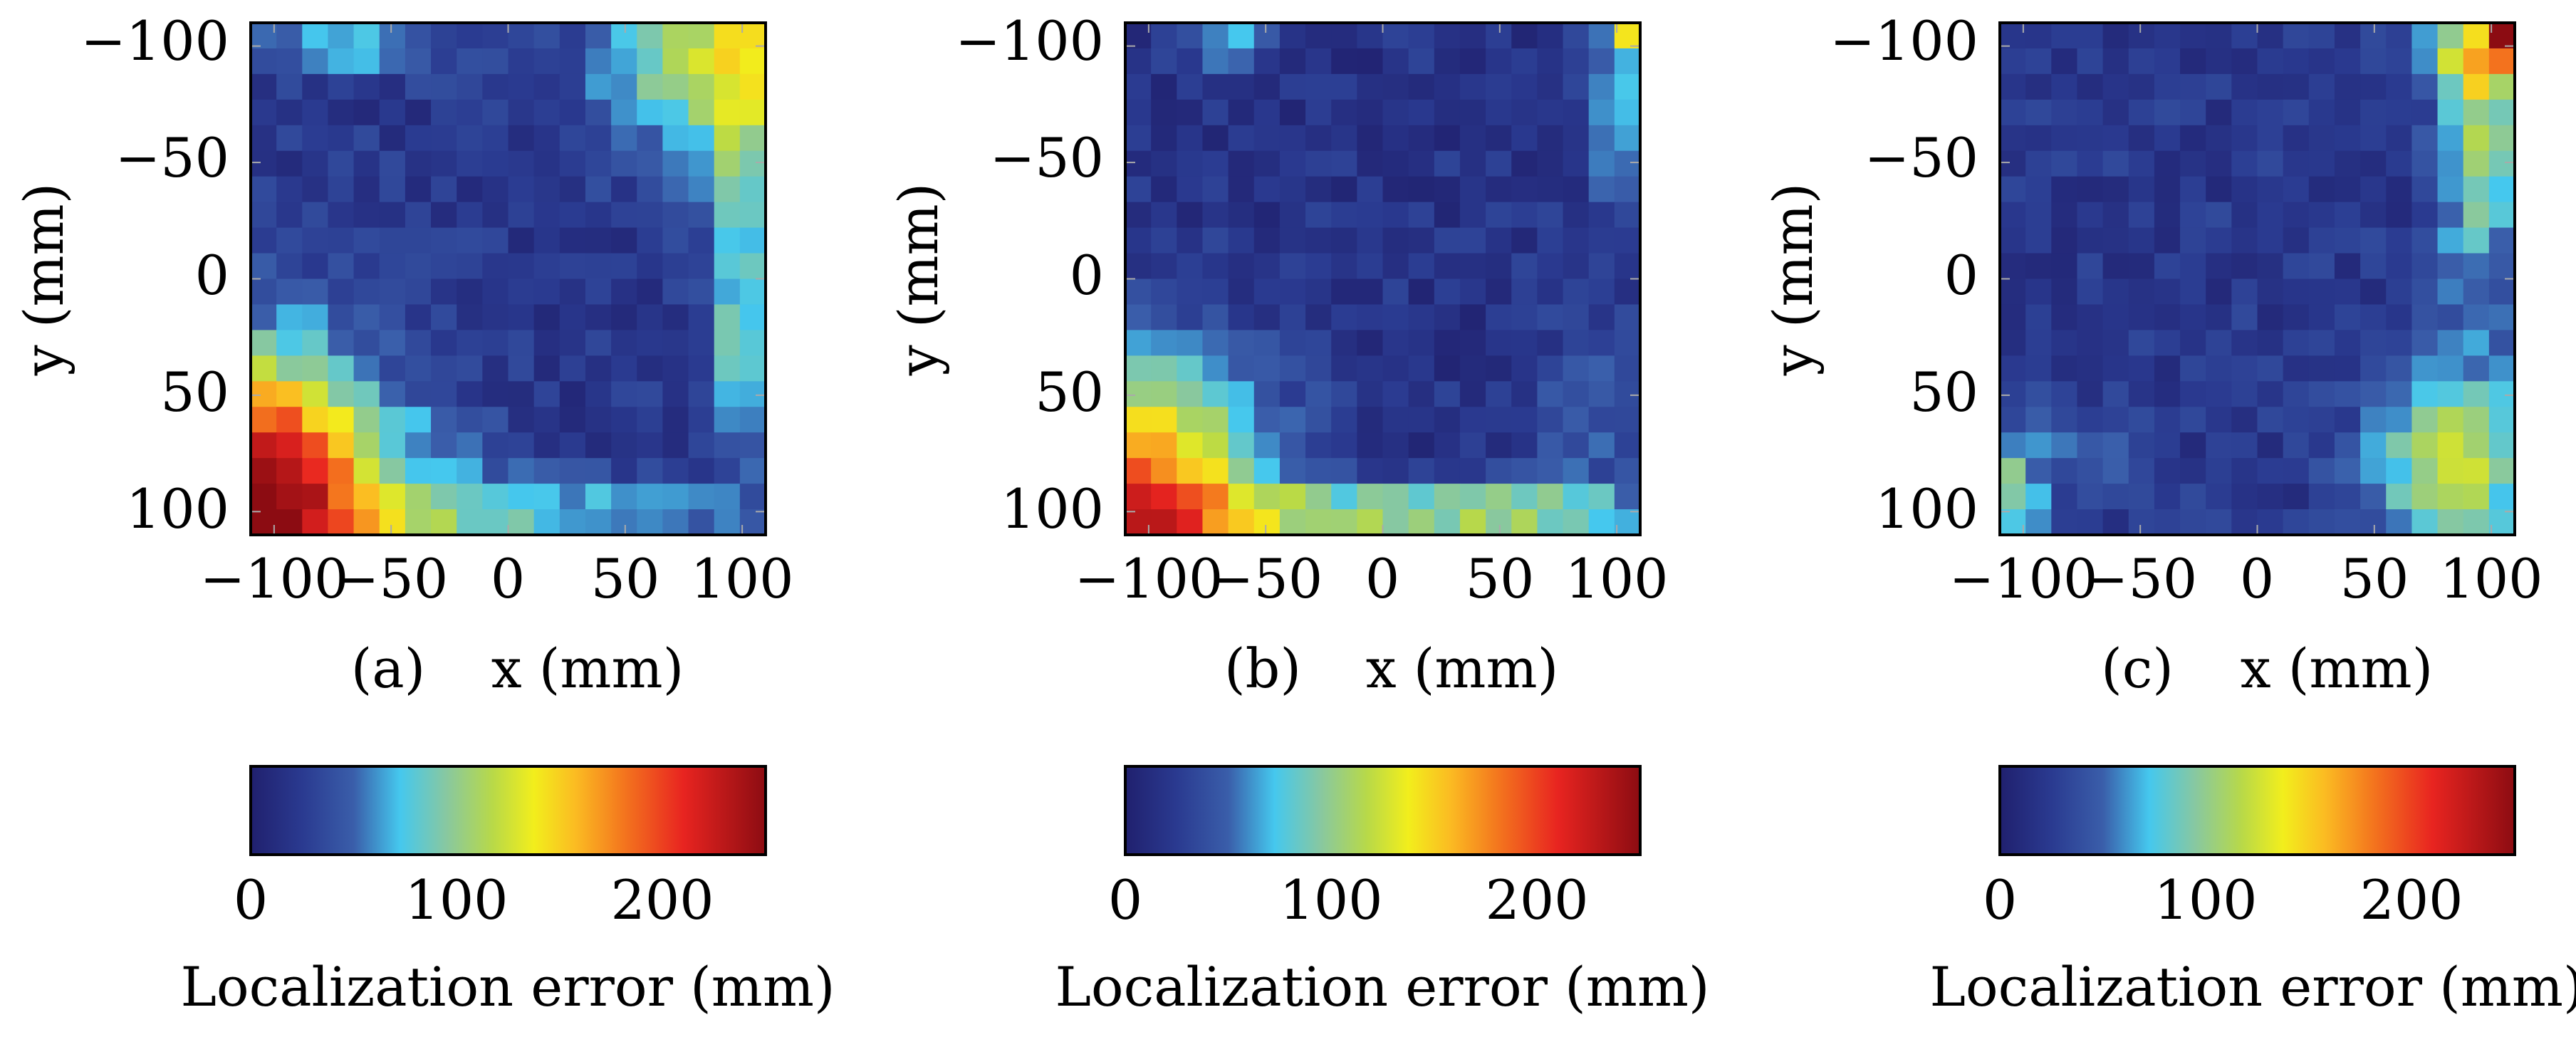 This screenshot has width=2576, height=1037. Describe the element at coordinates (391, 578) in the screenshot. I see `xtick-label: −50` at that location.